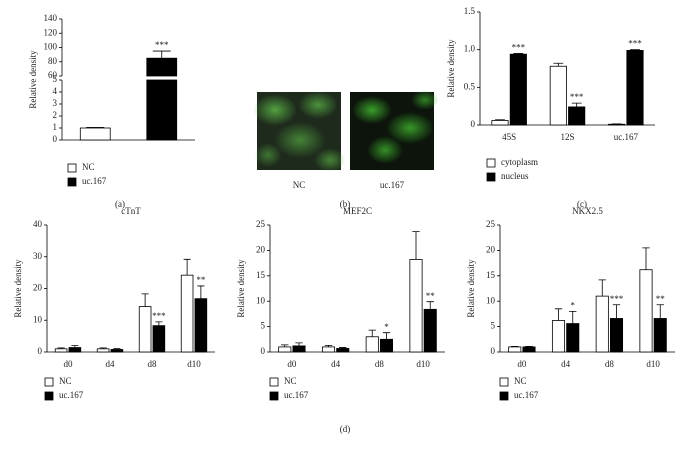 This screenshot has height=452, width=690. Describe the element at coordinates (345, 204) in the screenshot. I see `panel-caption: (b)` at that location.